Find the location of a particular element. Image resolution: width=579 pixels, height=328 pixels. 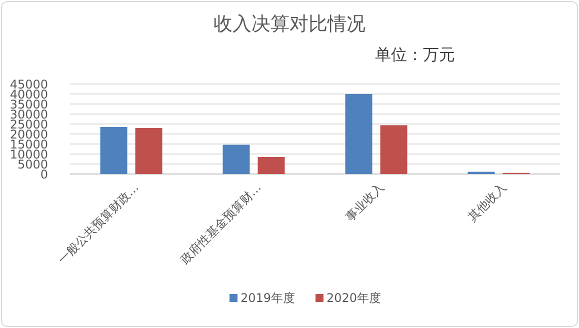

x-tick-label: 事业收入 is located at coordinates (364, 202).